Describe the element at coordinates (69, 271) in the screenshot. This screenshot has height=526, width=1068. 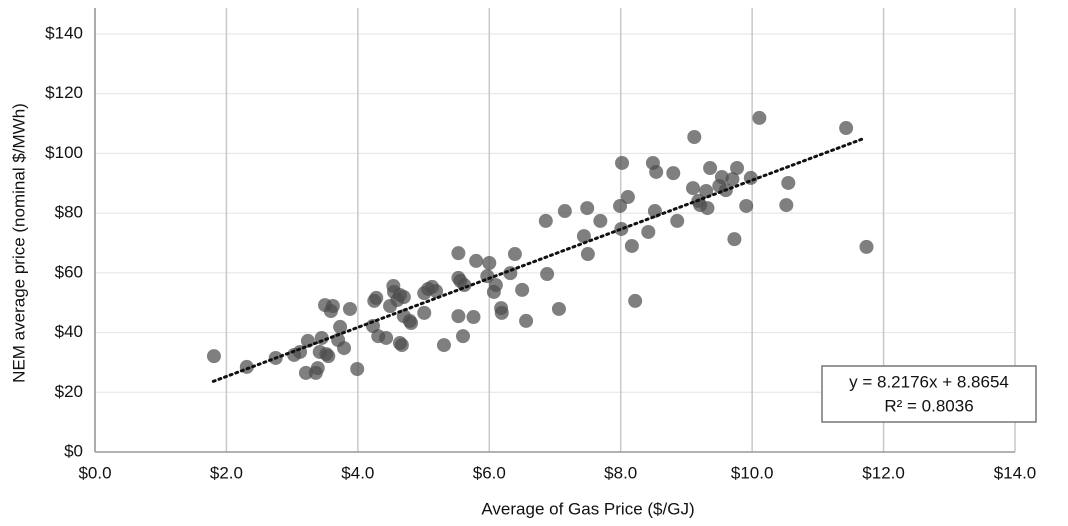
I see `y-tick-label: $60` at that location.